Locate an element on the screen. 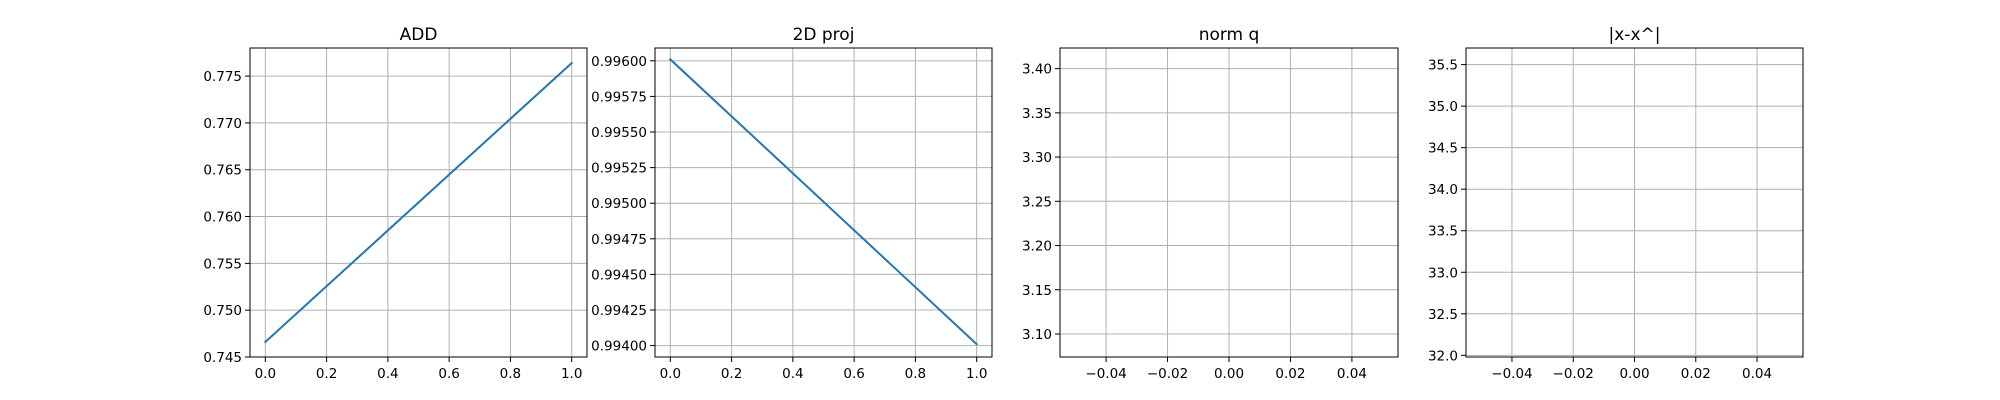 The width and height of the screenshot is (2000, 400). y-tick-label: 3.10 is located at coordinates (1037, 335).